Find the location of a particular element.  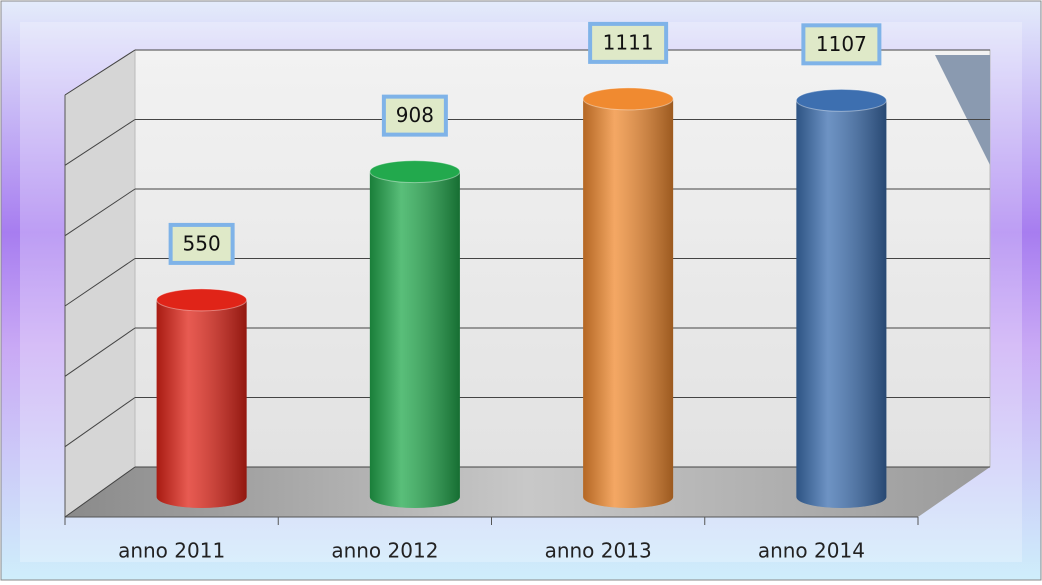

x-tick-label: anno 2012 is located at coordinates (384, 551).